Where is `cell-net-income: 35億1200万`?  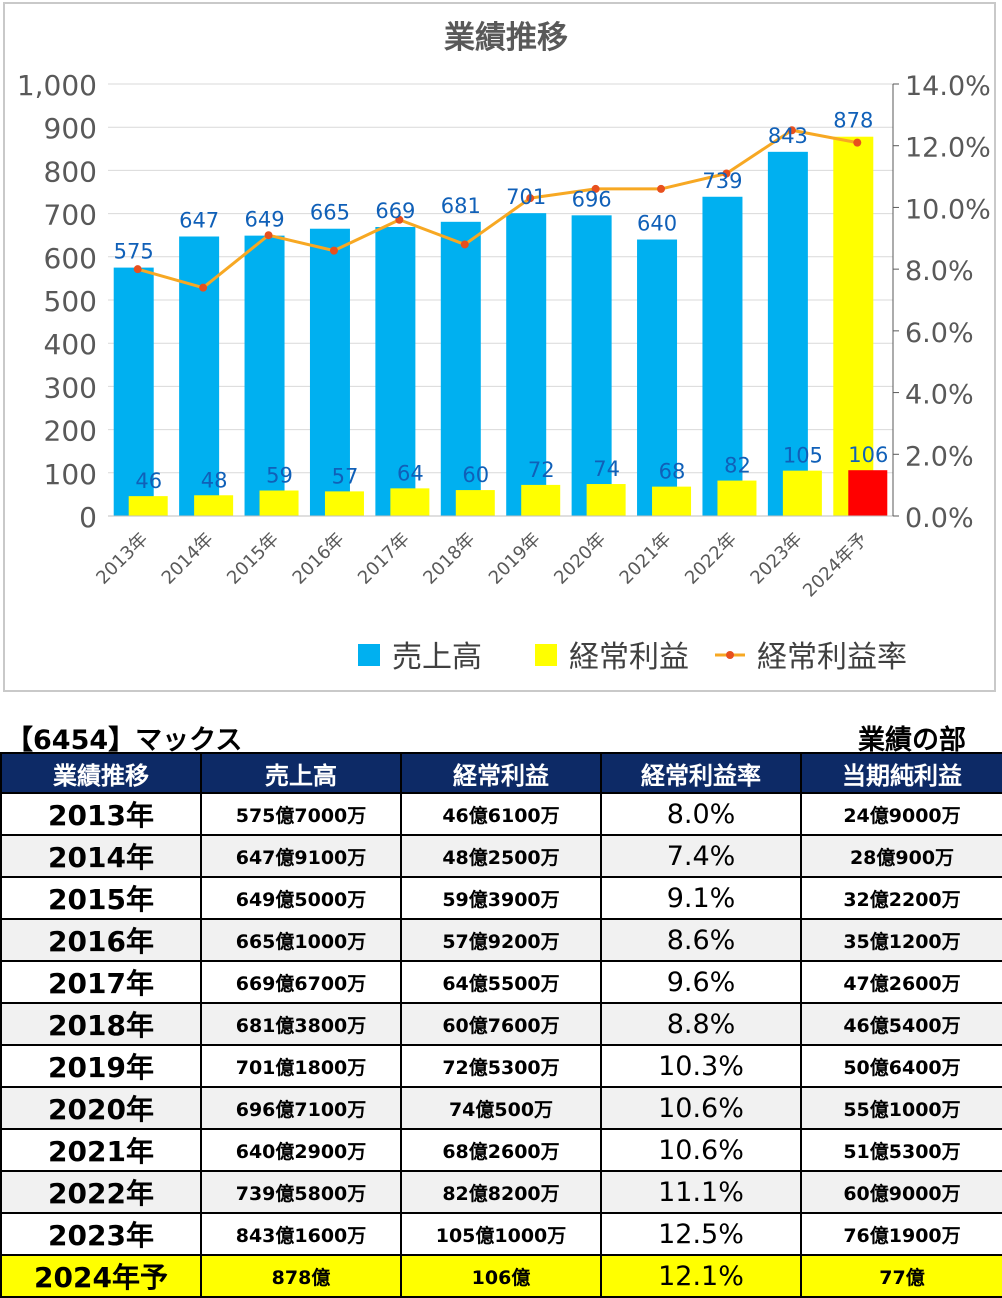
cell-net-income: 35億1200万 is located at coordinates (901, 940).